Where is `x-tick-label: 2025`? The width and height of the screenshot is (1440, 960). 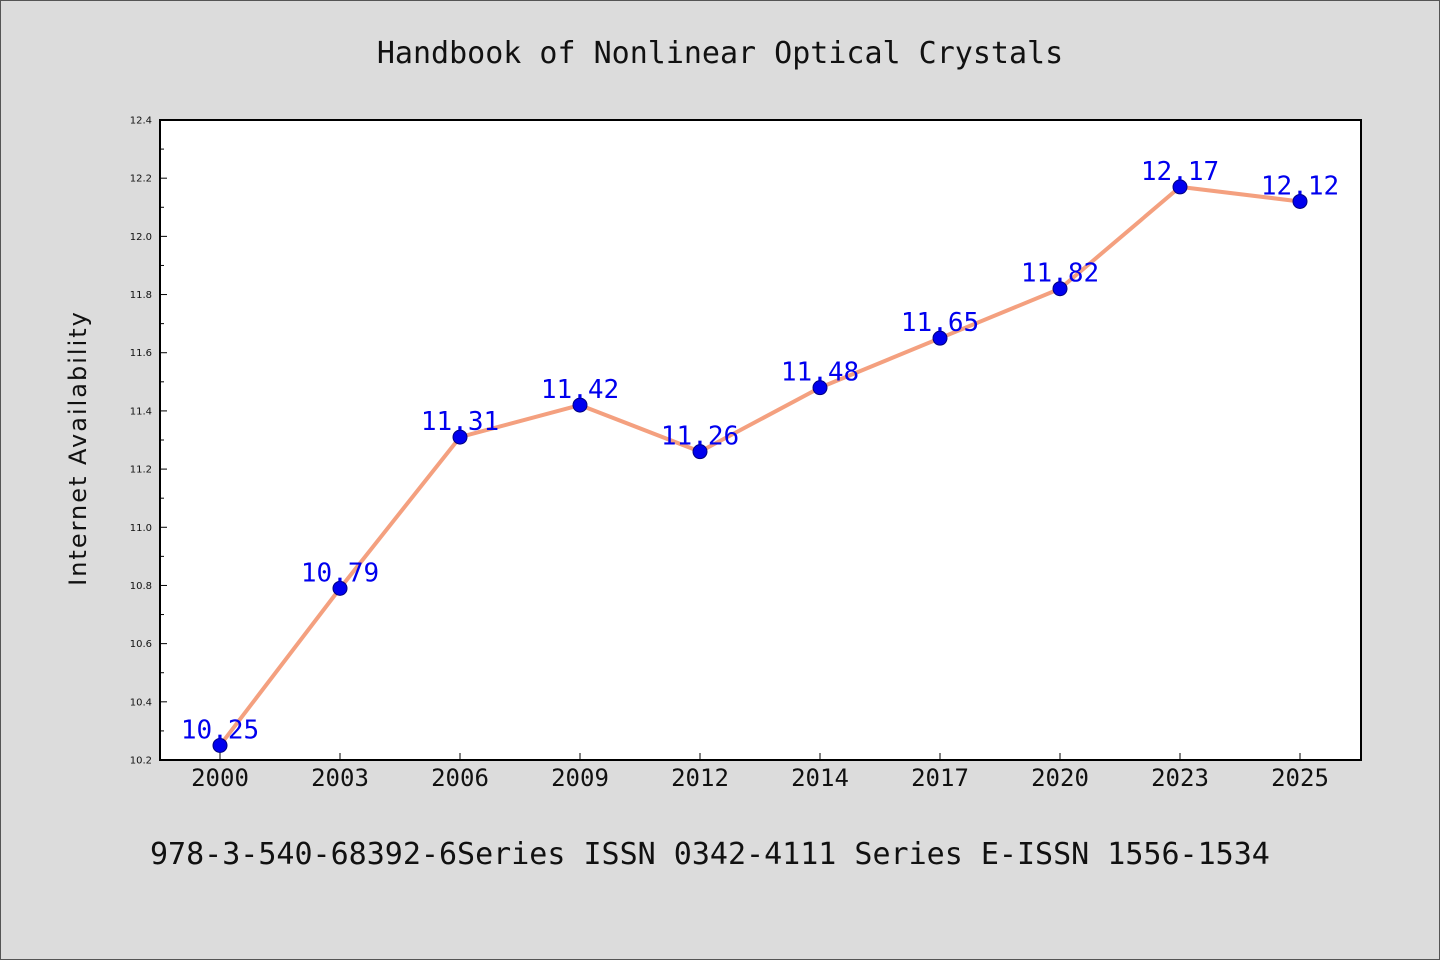 x-tick-label: 2025 is located at coordinates (1300, 778).